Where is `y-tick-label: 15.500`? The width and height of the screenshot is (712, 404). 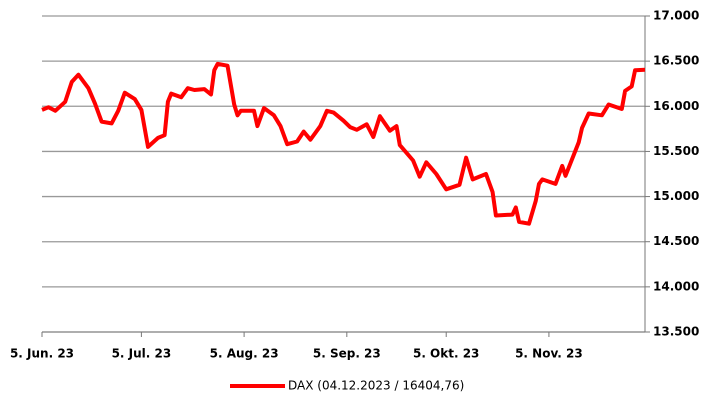
y-tick-label: 15.500 is located at coordinates (676, 151).